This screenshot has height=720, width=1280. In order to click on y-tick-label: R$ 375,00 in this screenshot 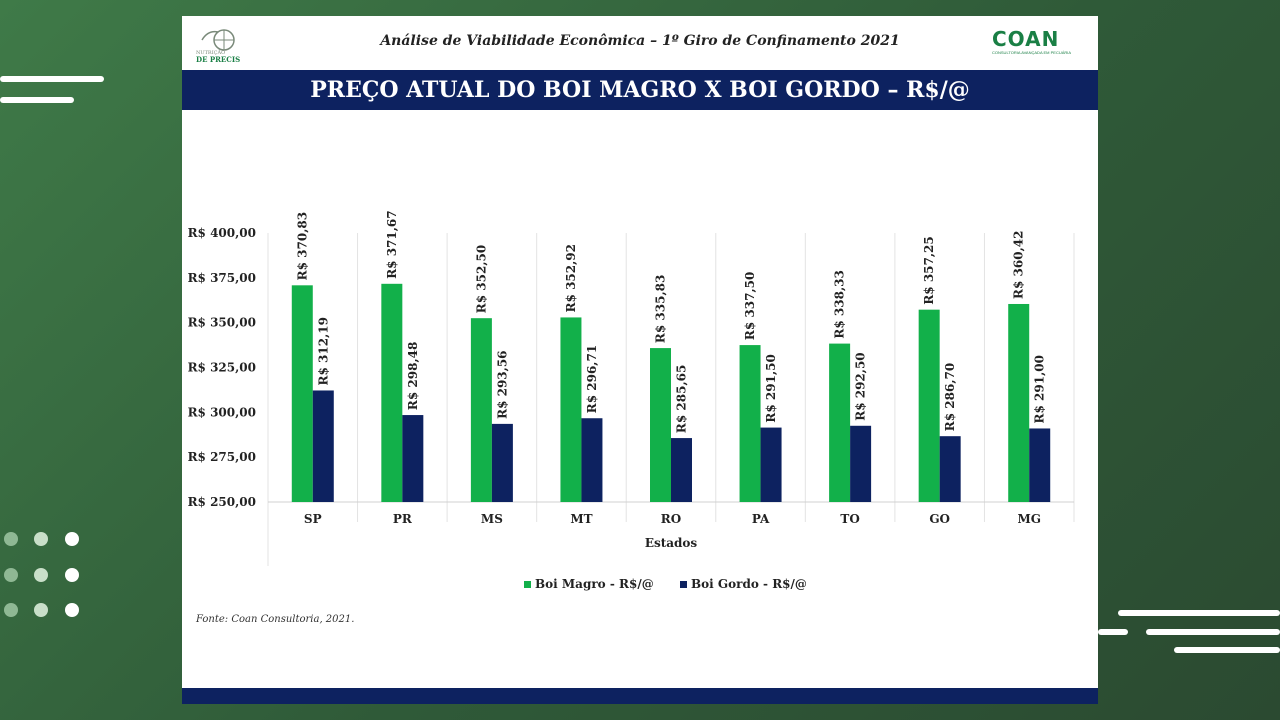, I will do `click(222, 278)`.